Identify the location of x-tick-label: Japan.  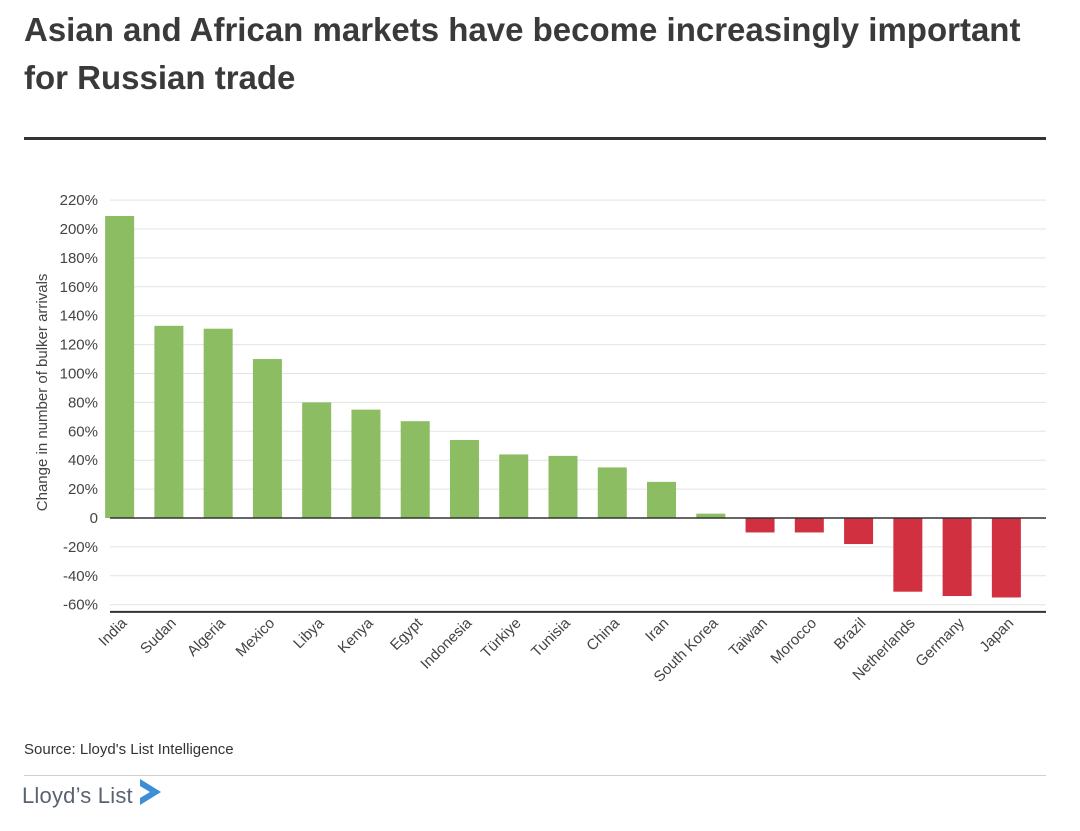
(996, 635).